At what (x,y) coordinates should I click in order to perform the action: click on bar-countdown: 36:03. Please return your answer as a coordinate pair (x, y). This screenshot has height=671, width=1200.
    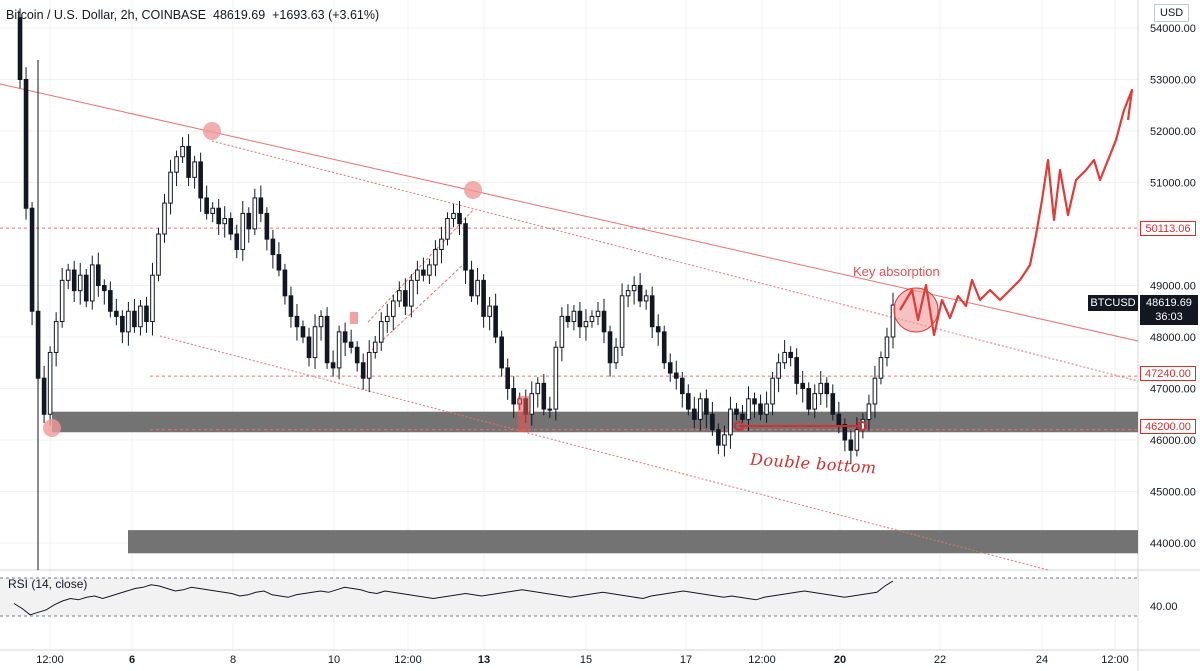
    Looking at the image, I should click on (1169, 317).